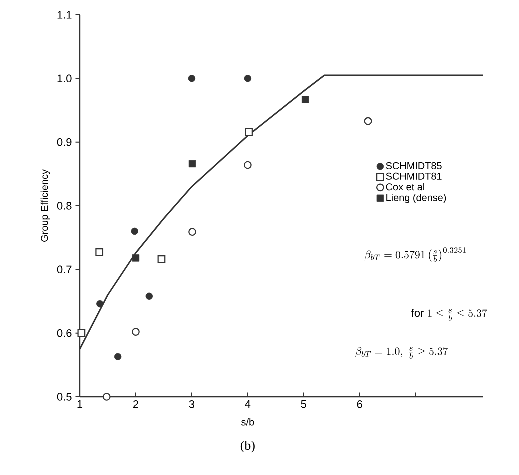  What do you see at coordinates (248, 422) in the screenshot?
I see `x-axis-title: s/b` at bounding box center [248, 422].